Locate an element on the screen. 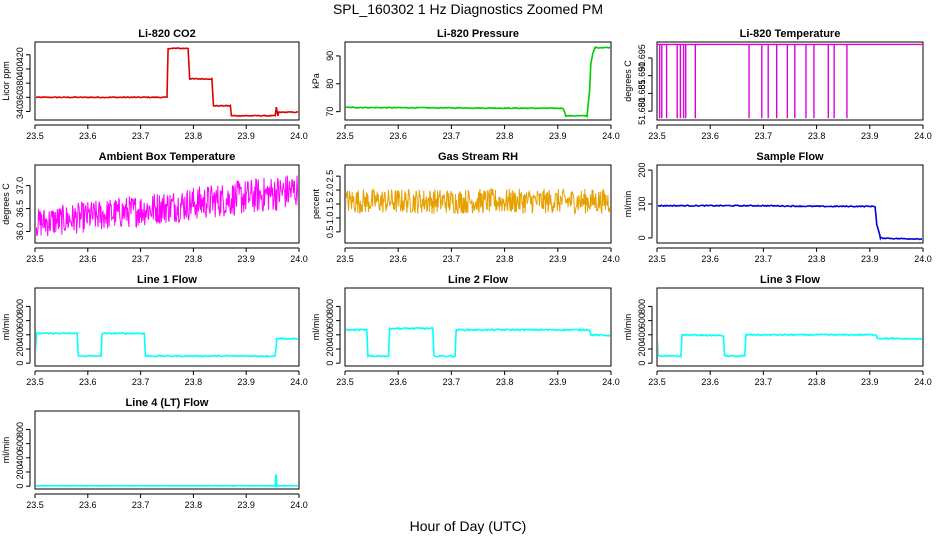 This screenshot has height=540, width=936. y-tick-label: 70 is located at coordinates (330, 112).